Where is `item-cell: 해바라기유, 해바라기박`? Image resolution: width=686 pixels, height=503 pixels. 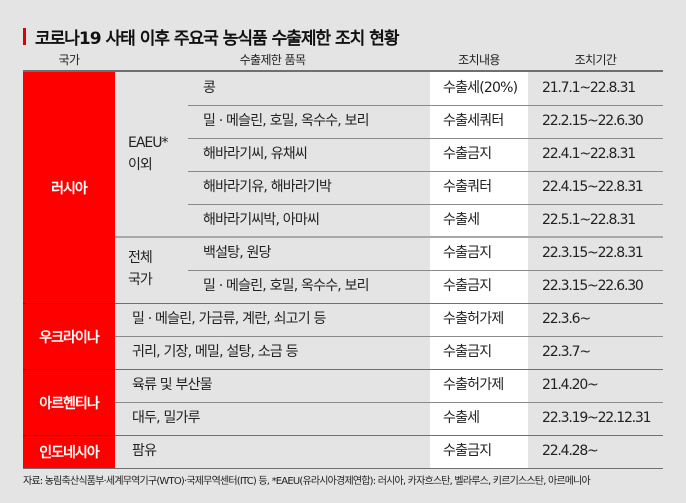 item-cell: 해바라기유, 해바라기박 is located at coordinates (267, 187).